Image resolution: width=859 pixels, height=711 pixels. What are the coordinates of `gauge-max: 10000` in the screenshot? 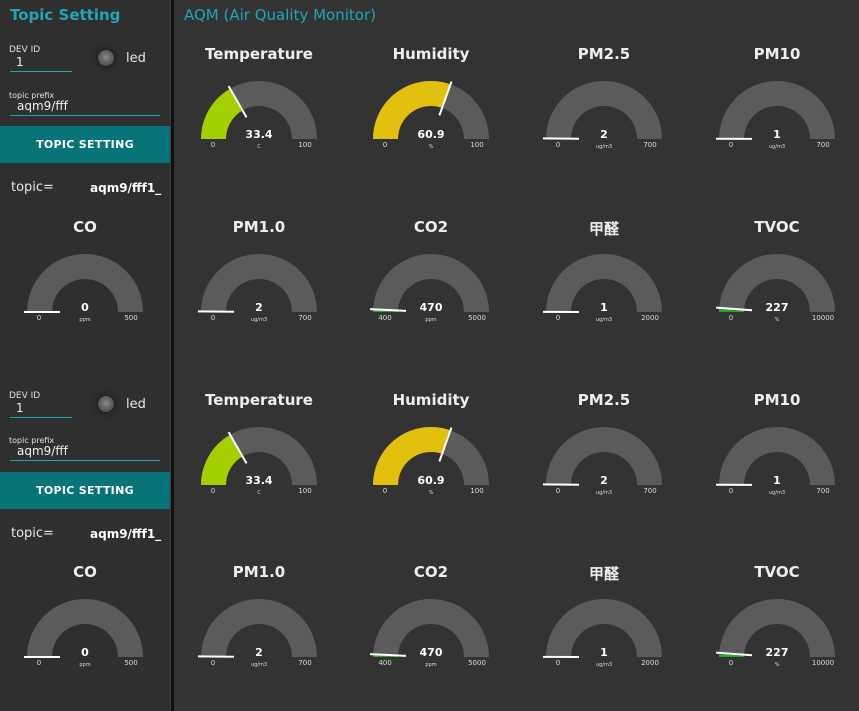 It's located at (823, 318).